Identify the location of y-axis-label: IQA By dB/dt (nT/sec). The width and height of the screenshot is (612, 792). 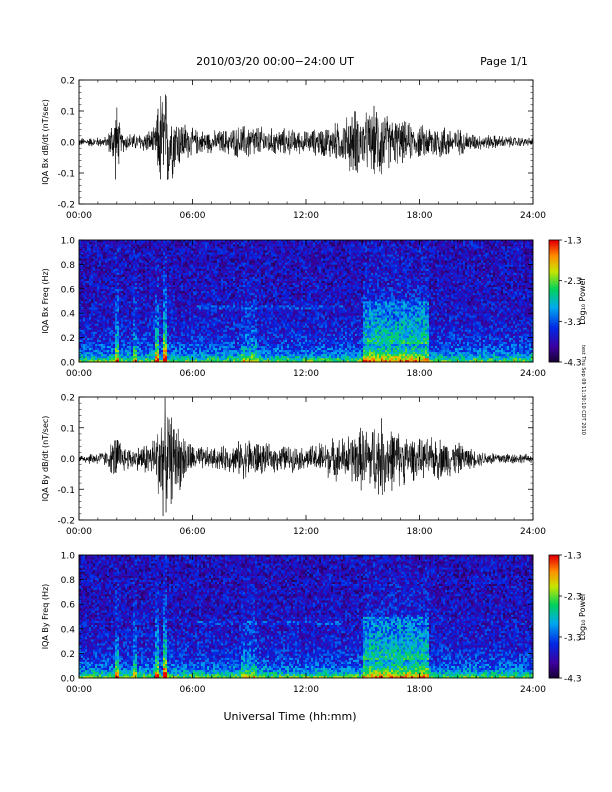
(45, 459).